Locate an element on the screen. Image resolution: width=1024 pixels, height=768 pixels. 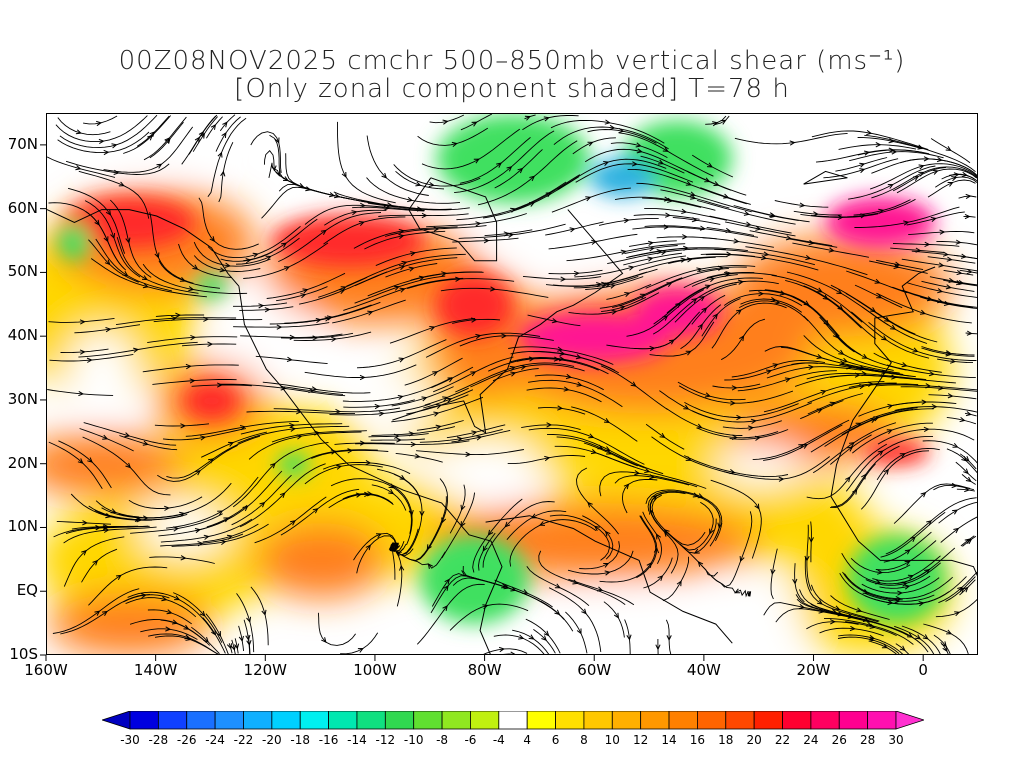
shear-neutral is located at coordinates (101, 369).